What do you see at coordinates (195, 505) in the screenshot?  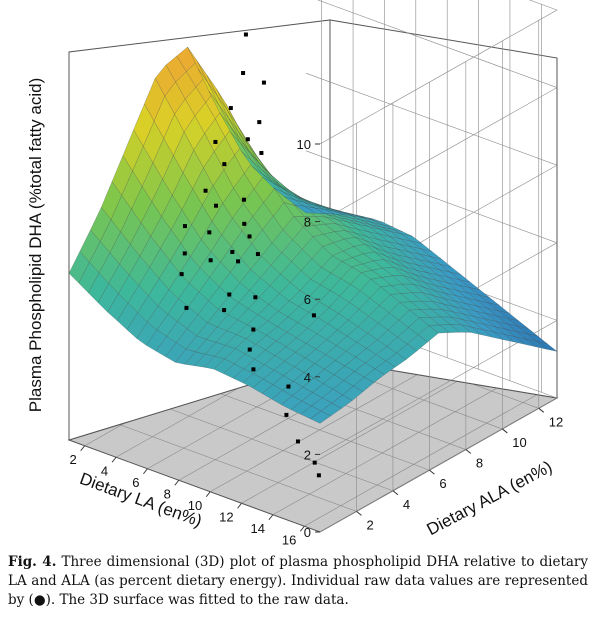 I see `x-tick-label: 10` at bounding box center [195, 505].